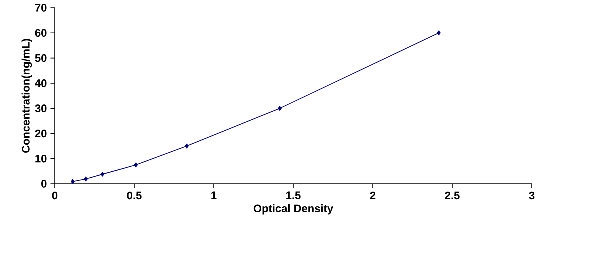 The image size is (600, 266). Describe the element at coordinates (41, 158) in the screenshot. I see `y-tick-label: 10` at that location.